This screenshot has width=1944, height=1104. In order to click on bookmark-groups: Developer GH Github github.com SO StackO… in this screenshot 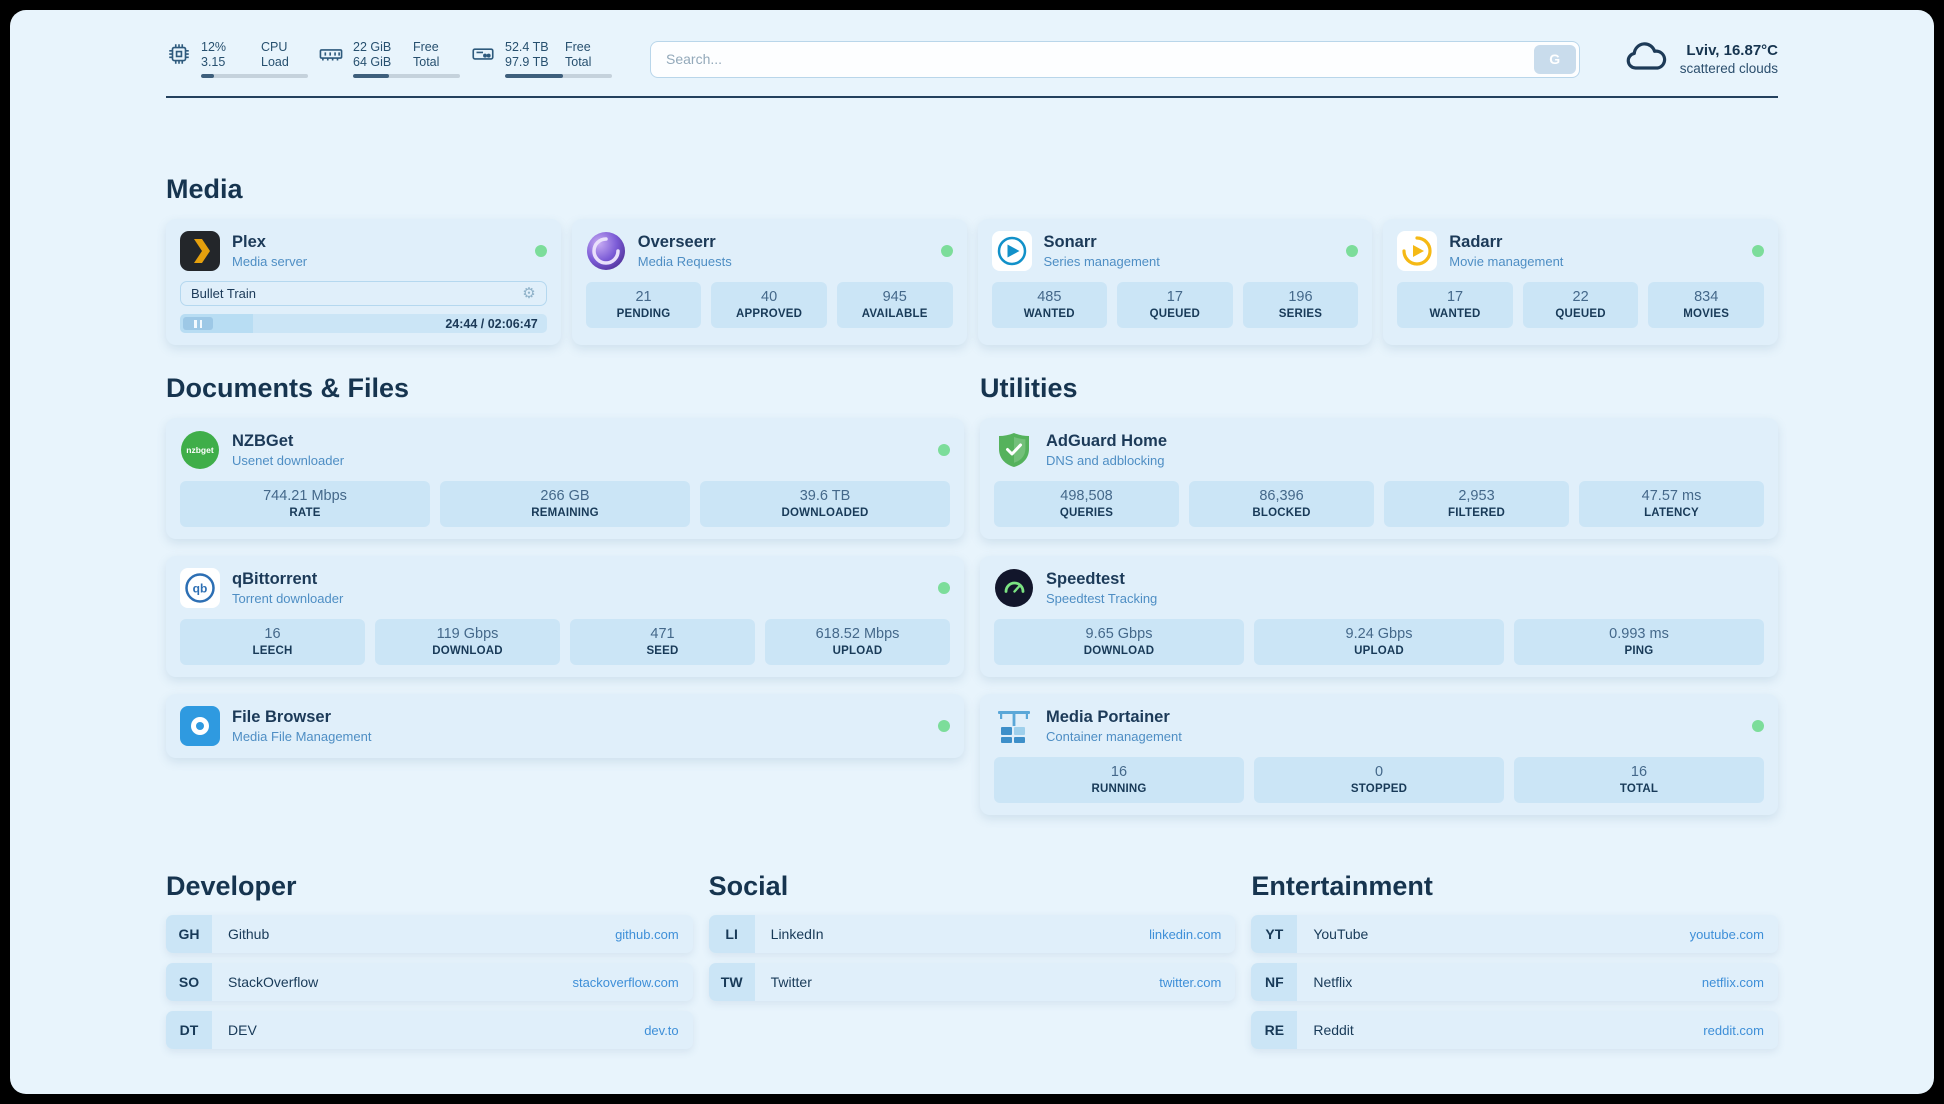, I will do `click(972, 960)`.